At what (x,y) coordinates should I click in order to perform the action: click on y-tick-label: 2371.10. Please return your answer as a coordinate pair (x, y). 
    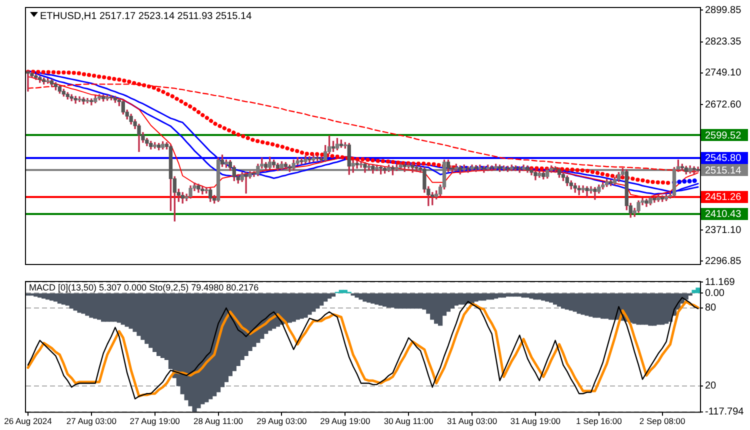
    Looking at the image, I should click on (723, 230).